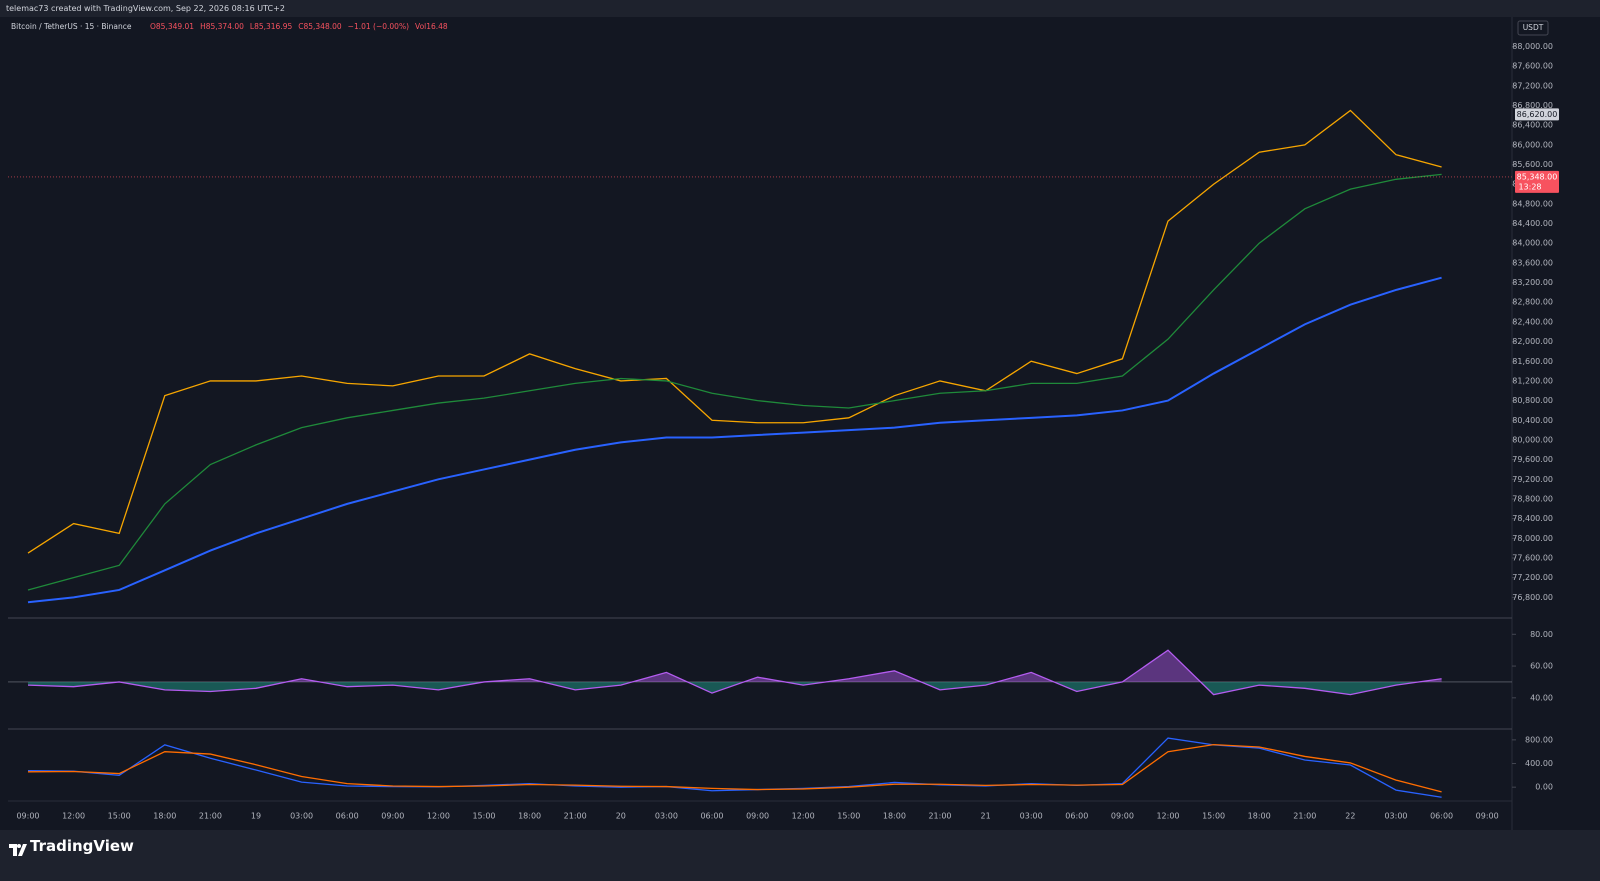  I want to click on y-tick-label: 81,200.00, so click(1532, 380).